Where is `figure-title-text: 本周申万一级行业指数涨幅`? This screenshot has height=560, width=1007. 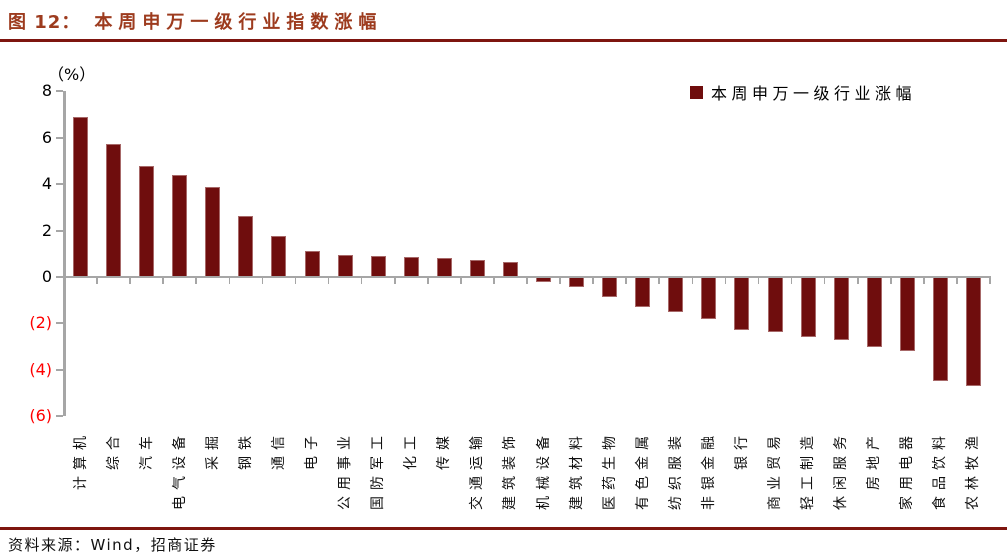 figure-title-text: 本周申万一级行业指数涨幅 is located at coordinates (238, 22).